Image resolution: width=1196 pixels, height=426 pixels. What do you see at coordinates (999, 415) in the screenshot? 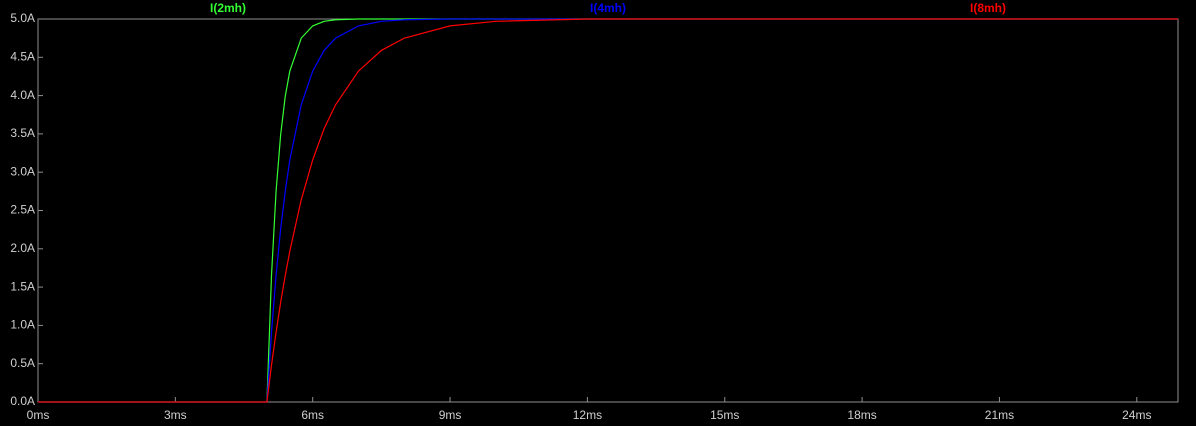
I see `x-tick-label: 21ms` at bounding box center [999, 415].